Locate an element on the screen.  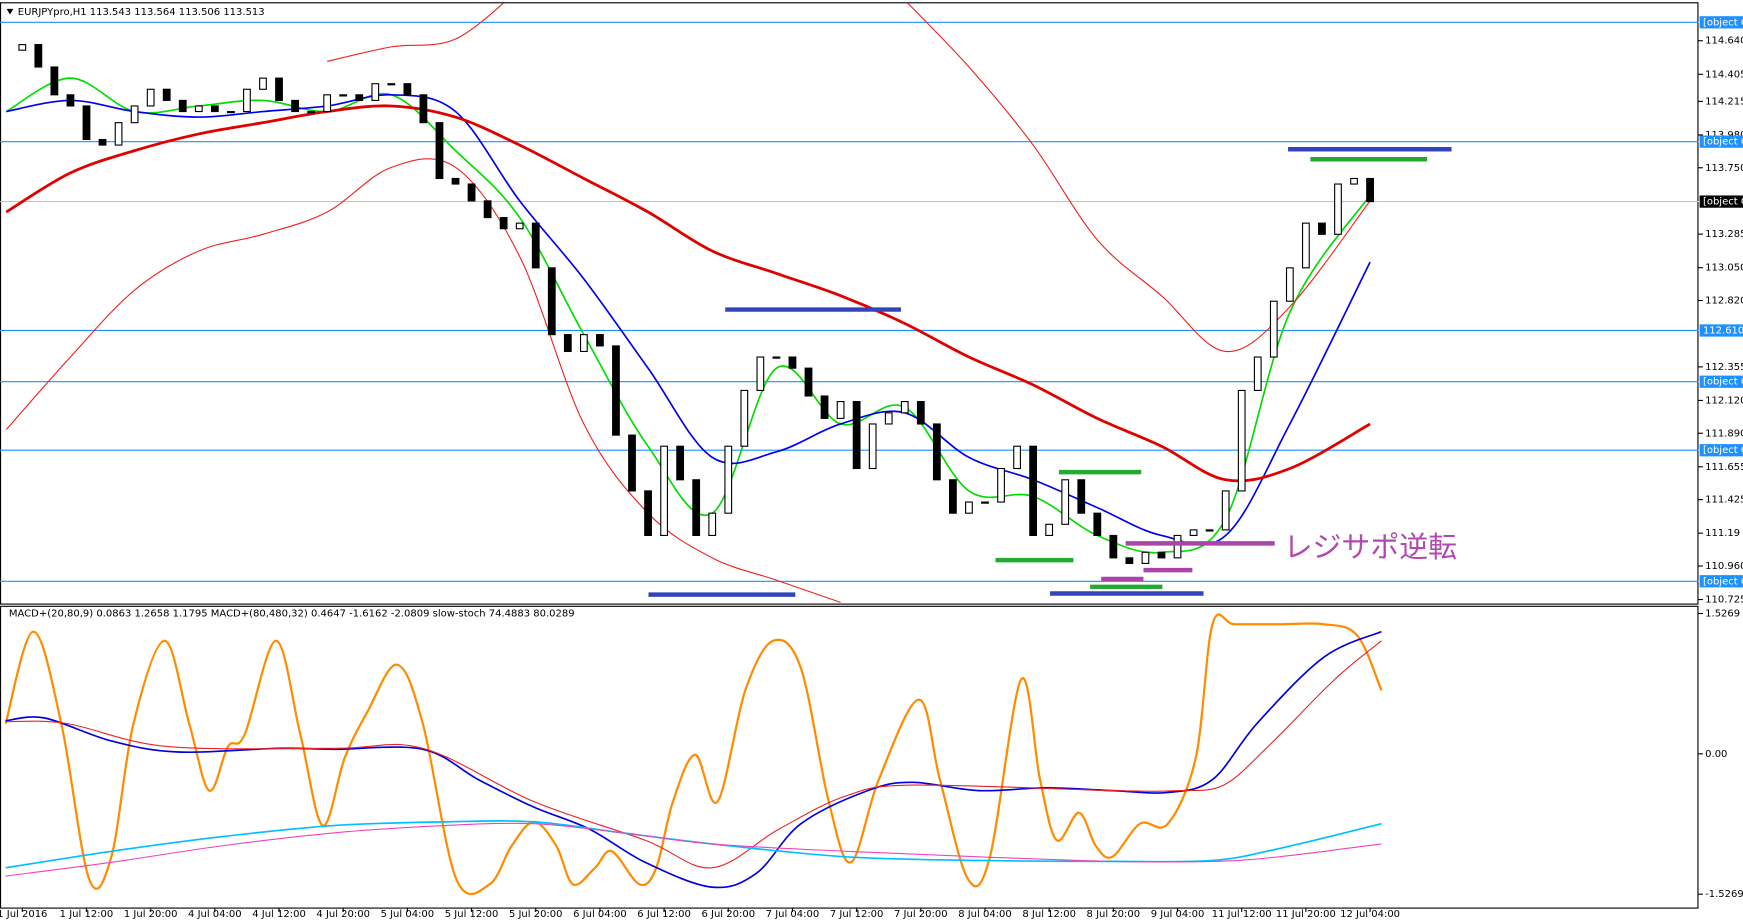
x-tick-label: 9 Jul 04:00 is located at coordinates (1178, 914).